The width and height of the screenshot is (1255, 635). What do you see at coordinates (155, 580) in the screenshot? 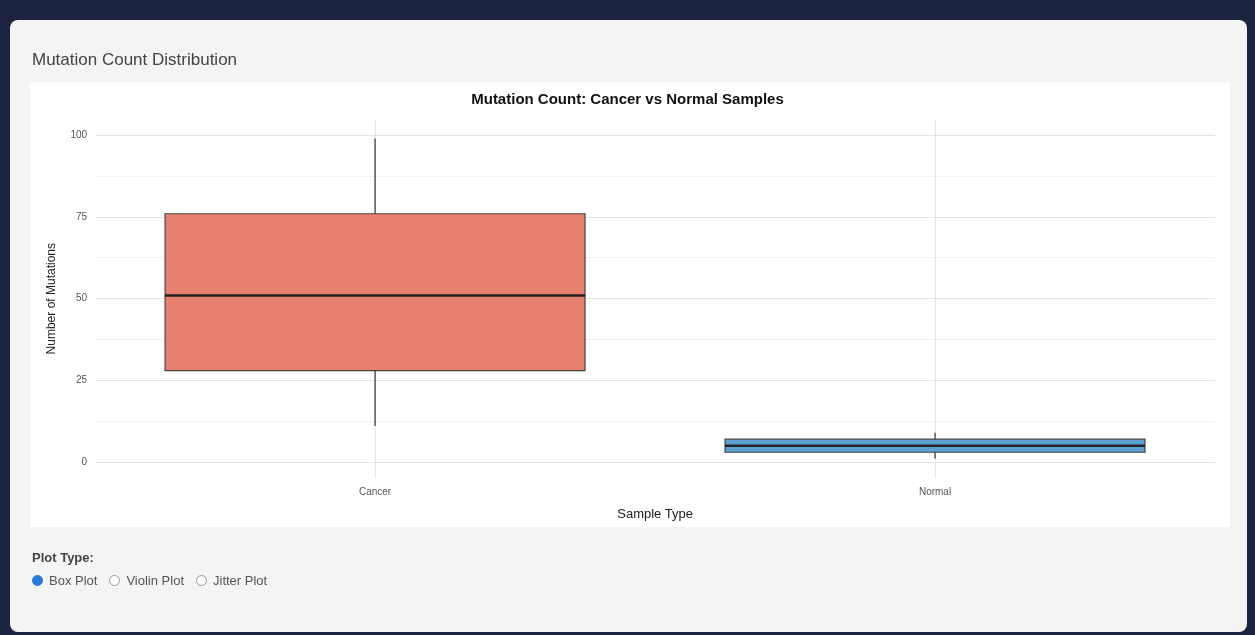
I see `text: Violin Plot` at bounding box center [155, 580].